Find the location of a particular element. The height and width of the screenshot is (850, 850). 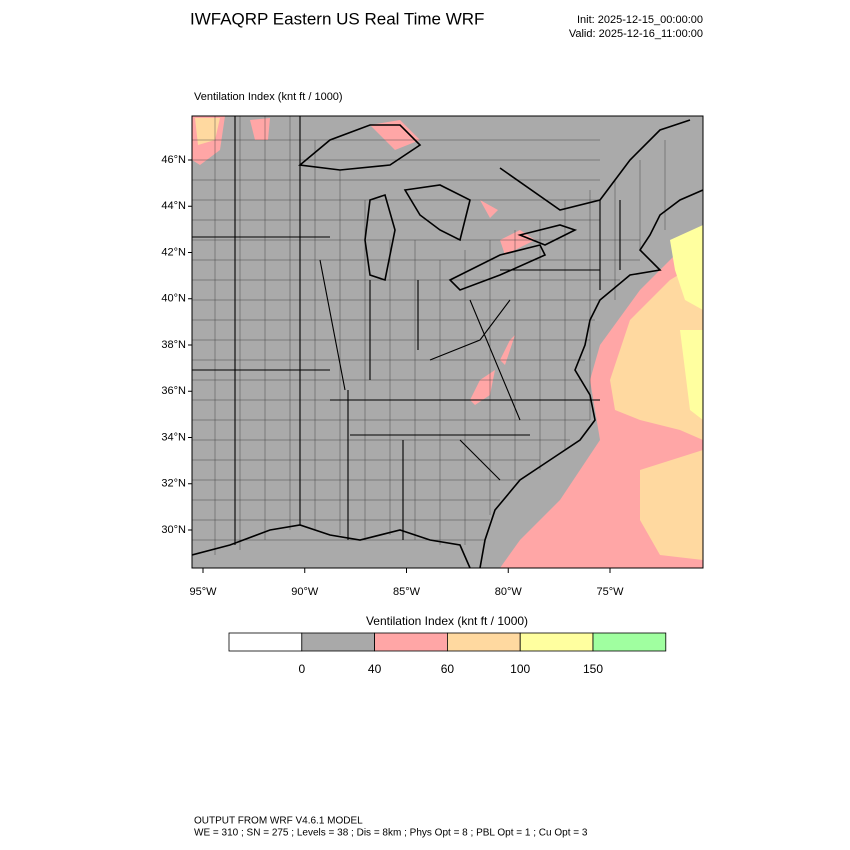

lat-label: 38°N is located at coordinates (173, 345).